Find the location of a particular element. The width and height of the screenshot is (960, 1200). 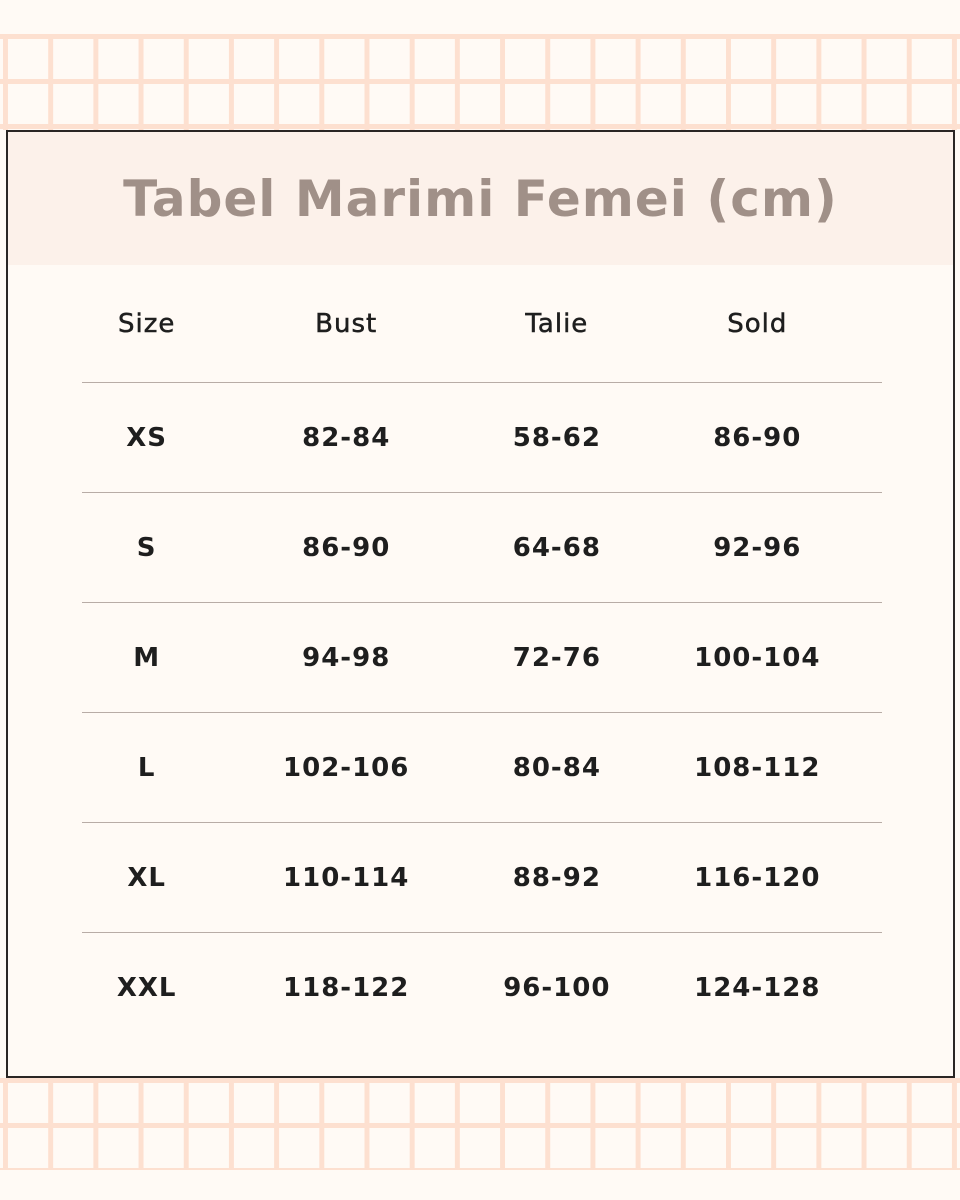

cell-bust: 102-106 is located at coordinates (346, 767).